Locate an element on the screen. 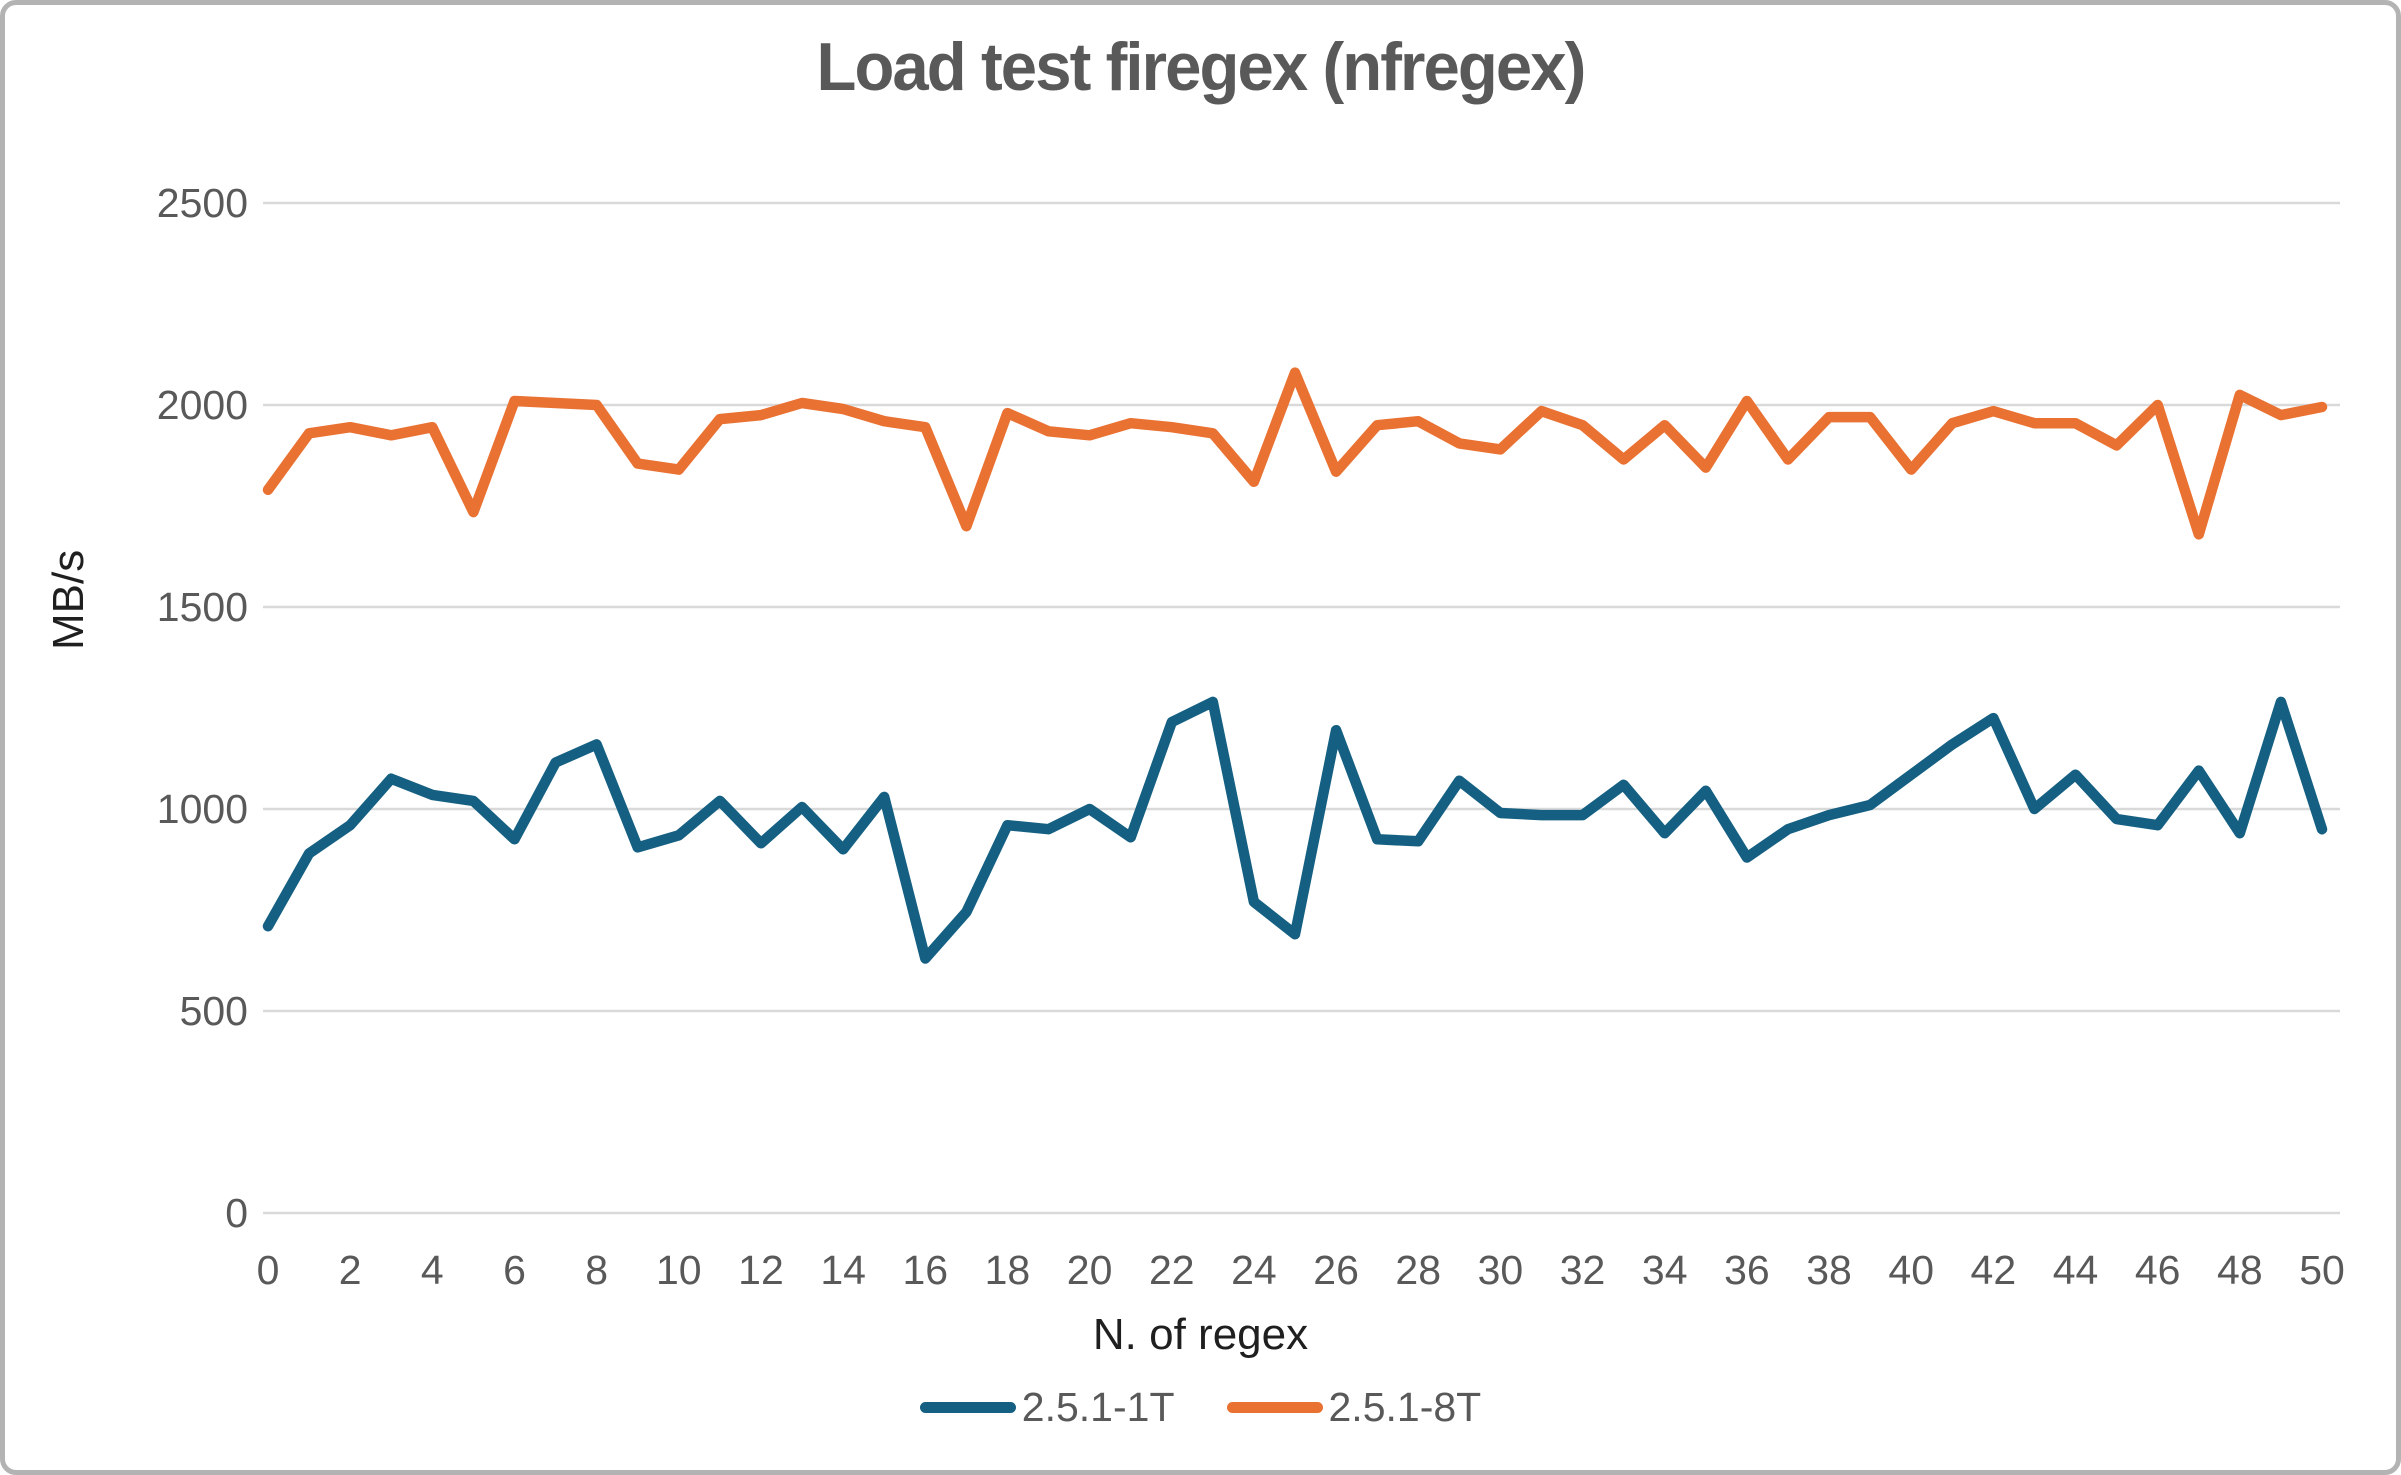  x-tick-label-10: 10 is located at coordinates (679, 1270).